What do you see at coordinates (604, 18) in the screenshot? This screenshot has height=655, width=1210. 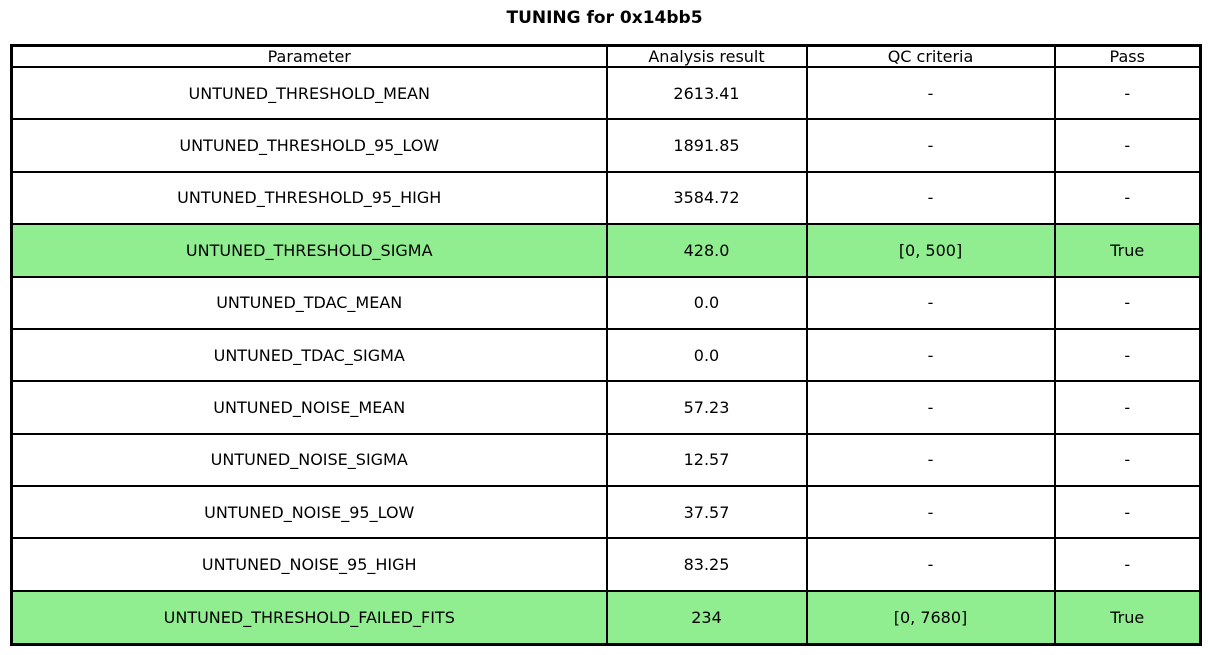 I see `chart-title: TUNING for 0x14bb5` at bounding box center [604, 18].